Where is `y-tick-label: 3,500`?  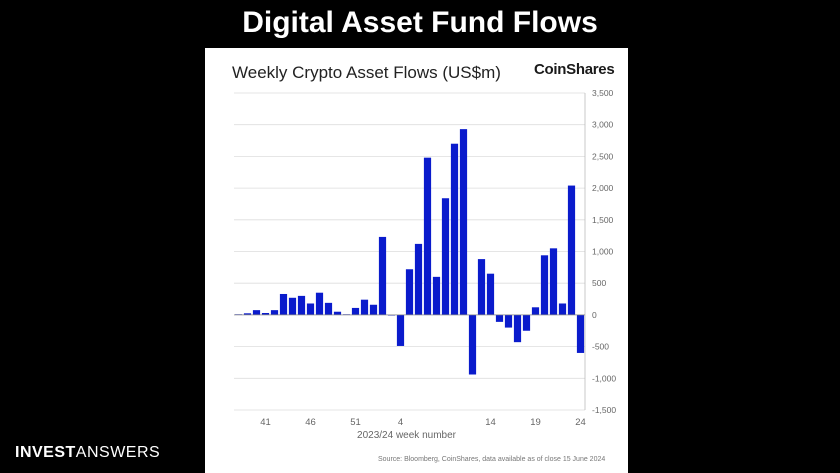 y-tick-label: 3,500 is located at coordinates (603, 93).